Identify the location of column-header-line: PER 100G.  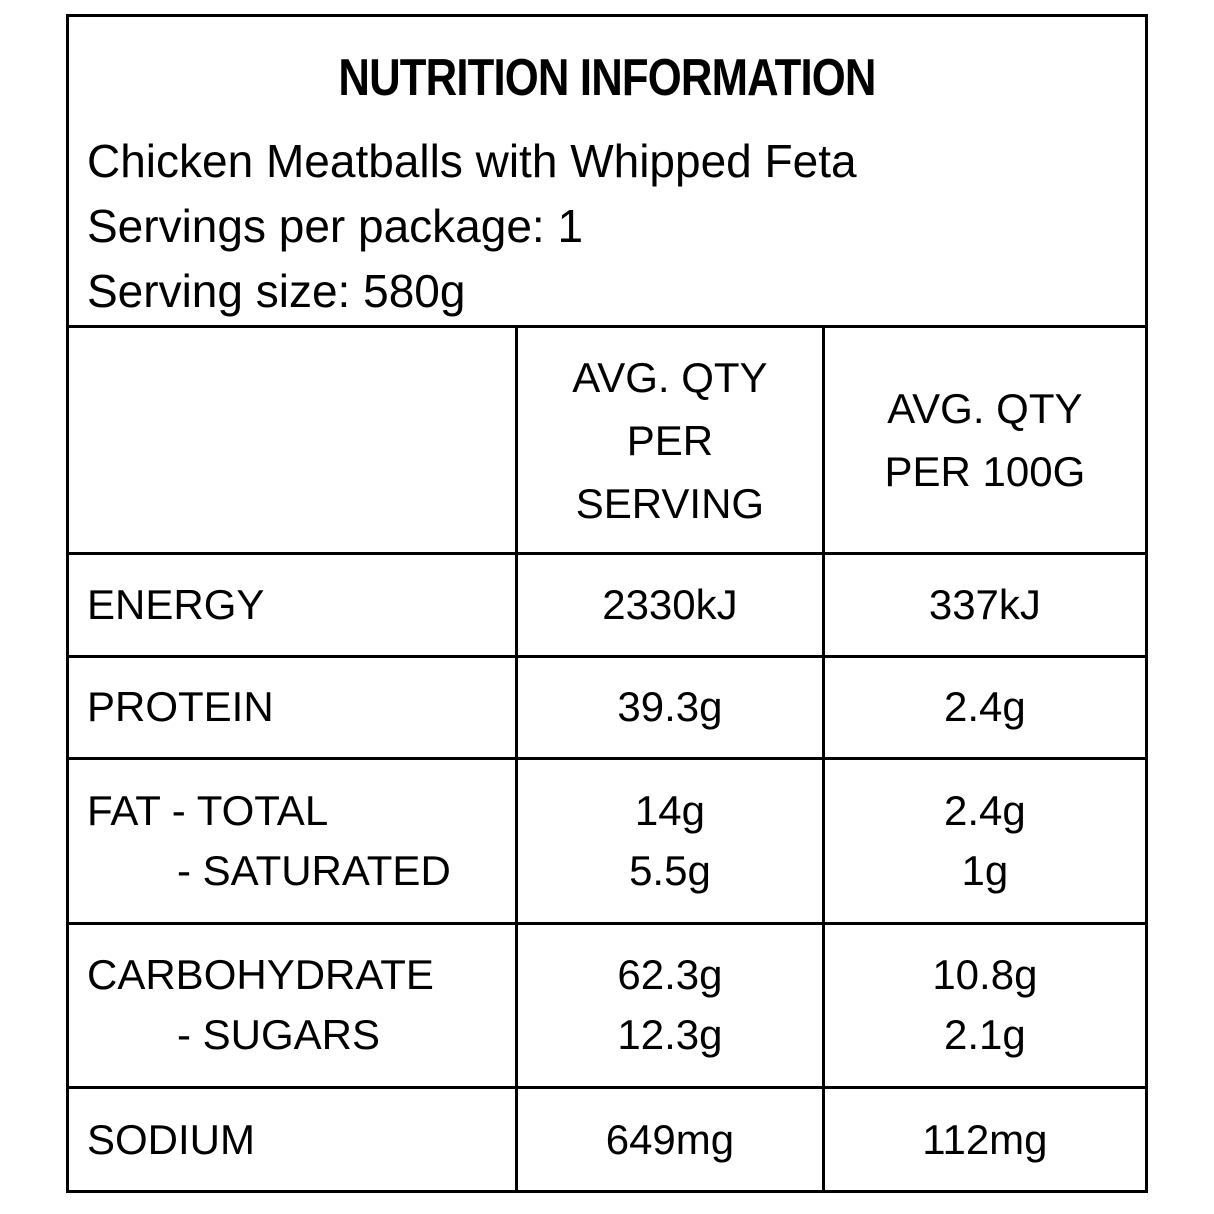
(985, 472).